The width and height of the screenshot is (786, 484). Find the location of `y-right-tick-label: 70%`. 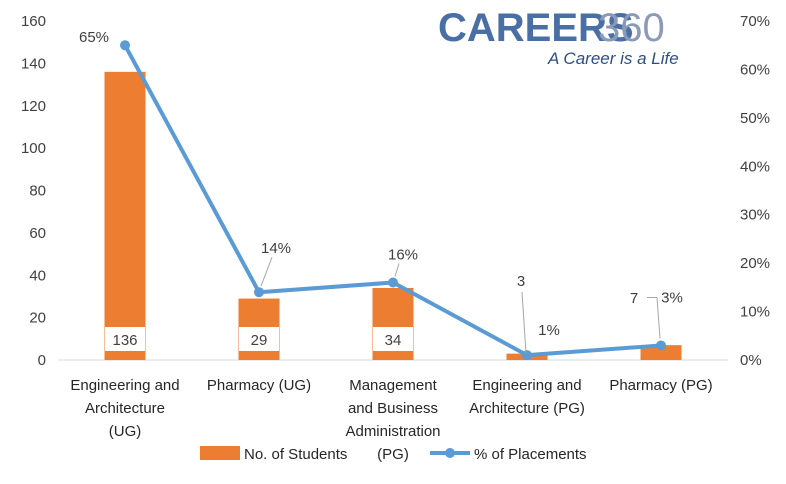

y-right-tick-label: 70% is located at coordinates (755, 21).